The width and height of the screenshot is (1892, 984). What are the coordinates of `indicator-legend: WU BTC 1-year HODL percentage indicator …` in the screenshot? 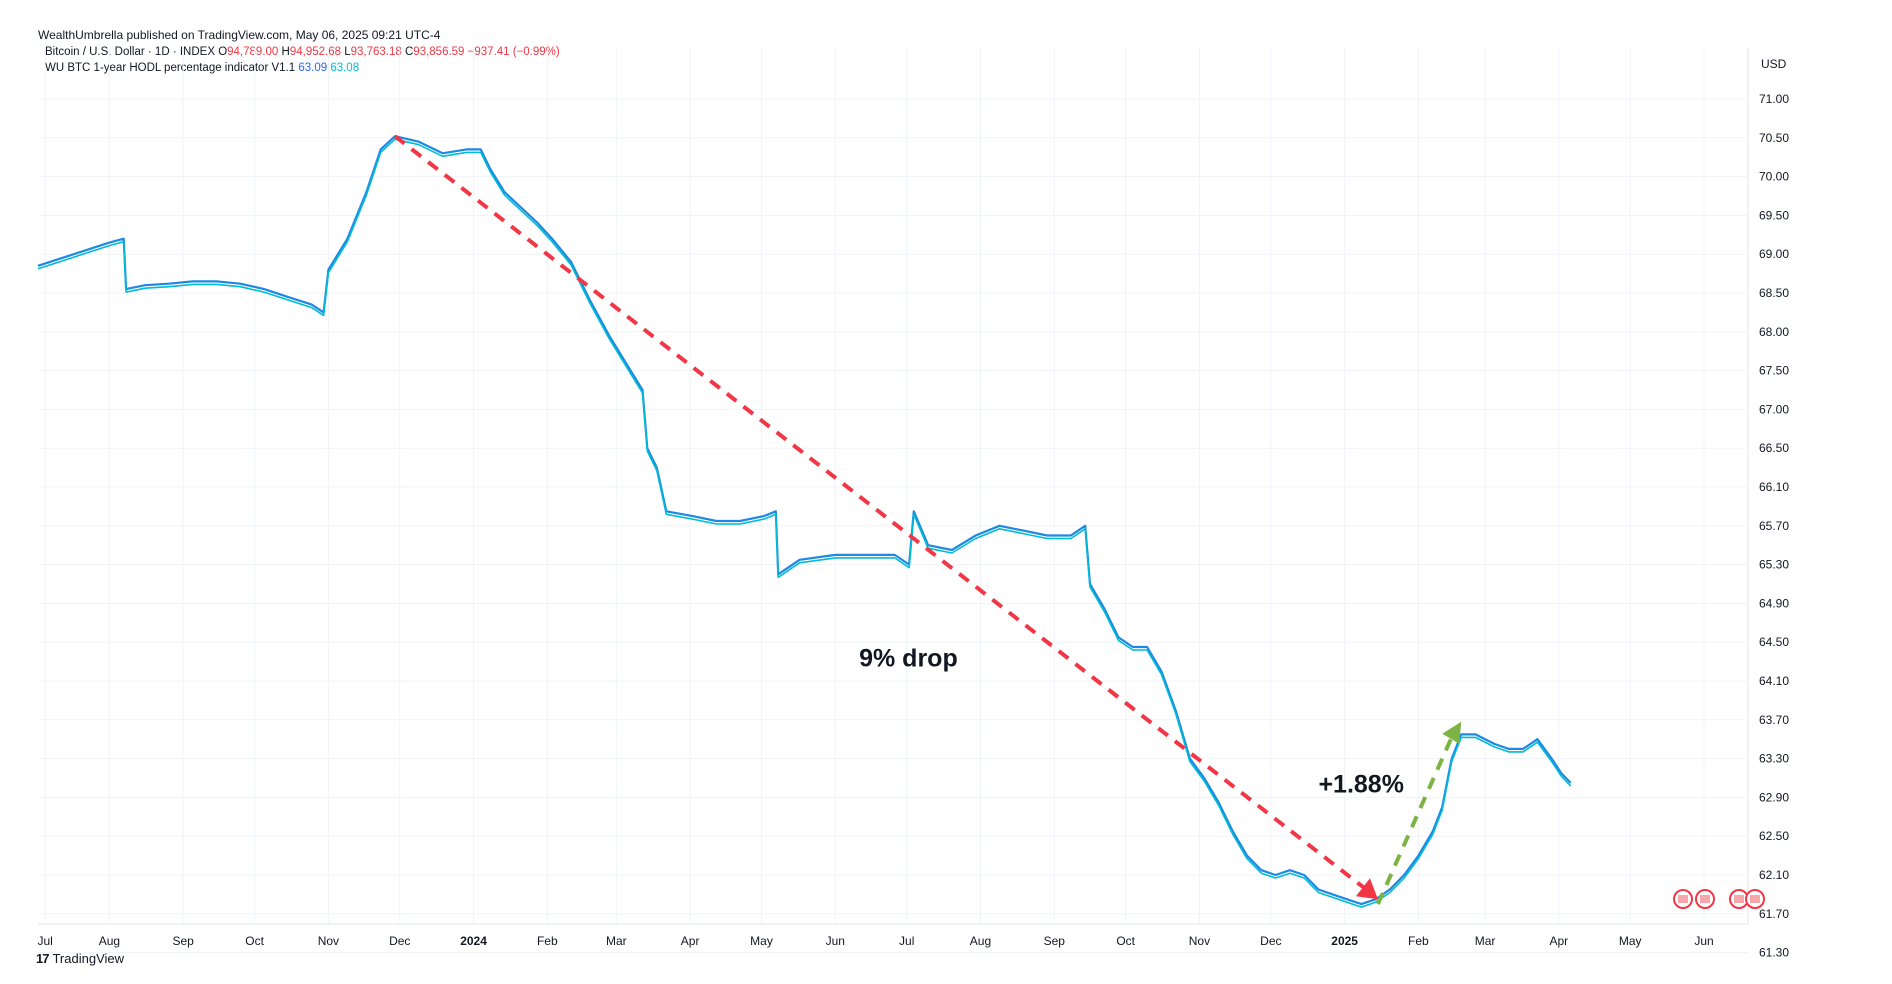 It's located at (202, 68).